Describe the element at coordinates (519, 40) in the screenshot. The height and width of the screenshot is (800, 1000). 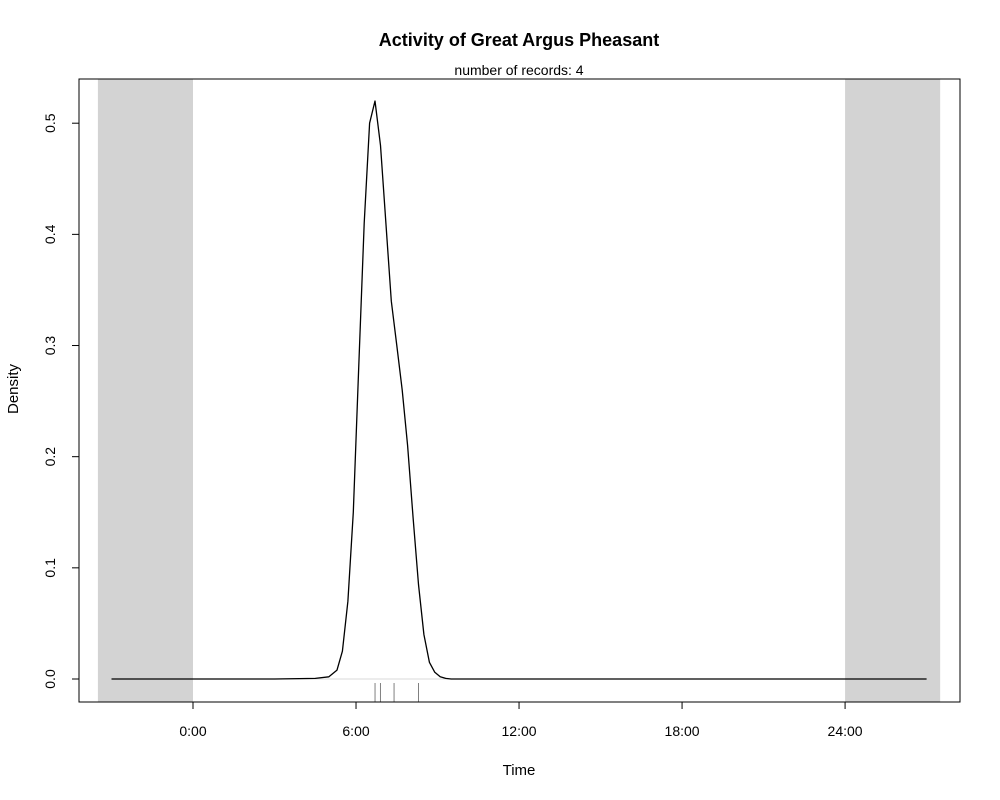
I see `chart-title: Activity of Great Argus Pheasant` at that location.